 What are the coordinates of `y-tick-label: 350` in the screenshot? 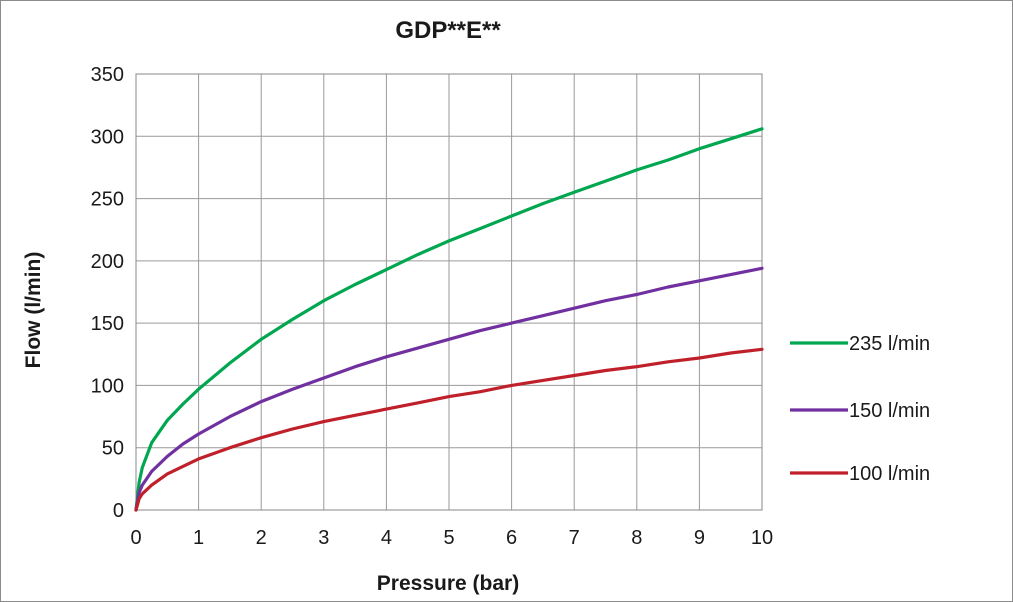 It's located at (107, 75).